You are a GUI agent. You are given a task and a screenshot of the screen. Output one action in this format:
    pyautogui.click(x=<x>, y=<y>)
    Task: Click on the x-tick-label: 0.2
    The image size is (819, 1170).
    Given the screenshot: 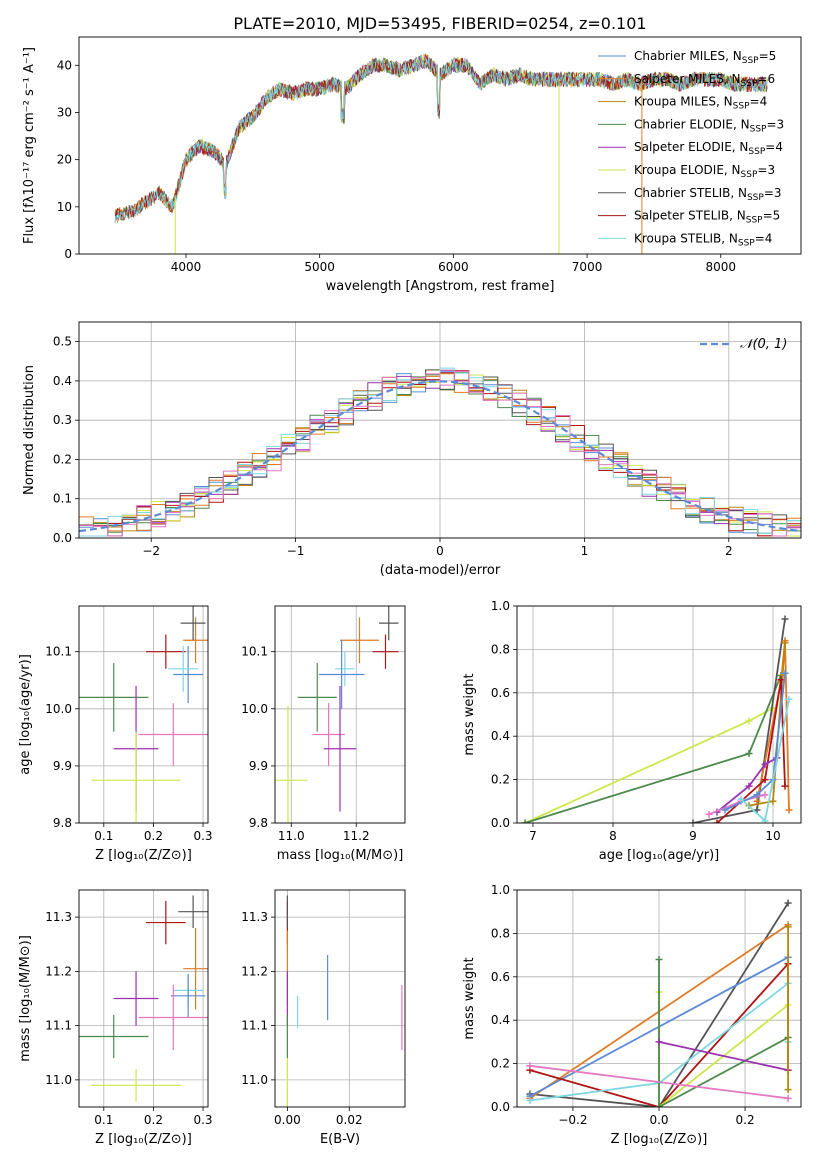 What is the action you would take?
    pyautogui.click(x=153, y=1120)
    